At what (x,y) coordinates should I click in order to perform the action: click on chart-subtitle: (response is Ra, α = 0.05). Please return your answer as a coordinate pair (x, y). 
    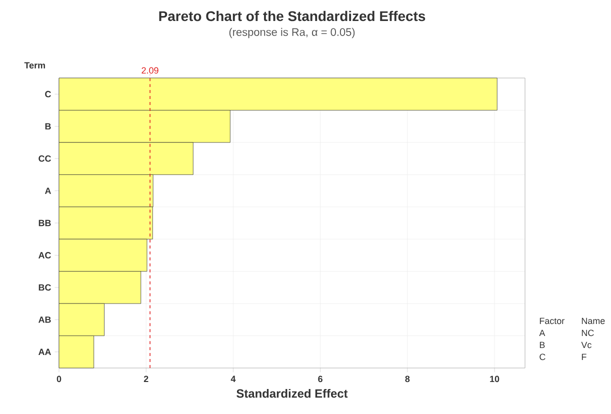
    Looking at the image, I should click on (292, 33).